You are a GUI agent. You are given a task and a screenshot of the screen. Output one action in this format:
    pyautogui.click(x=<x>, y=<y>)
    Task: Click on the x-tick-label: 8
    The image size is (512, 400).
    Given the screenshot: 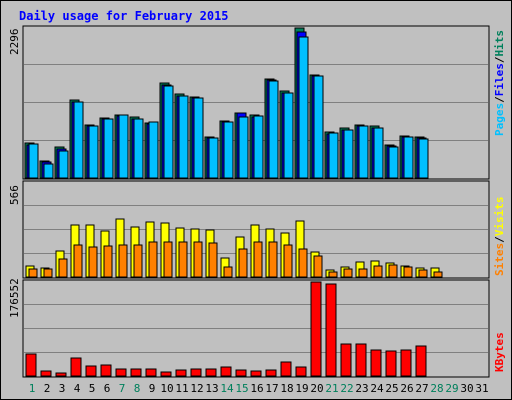 What is the action you would take?
    pyautogui.click(x=137, y=388)
    